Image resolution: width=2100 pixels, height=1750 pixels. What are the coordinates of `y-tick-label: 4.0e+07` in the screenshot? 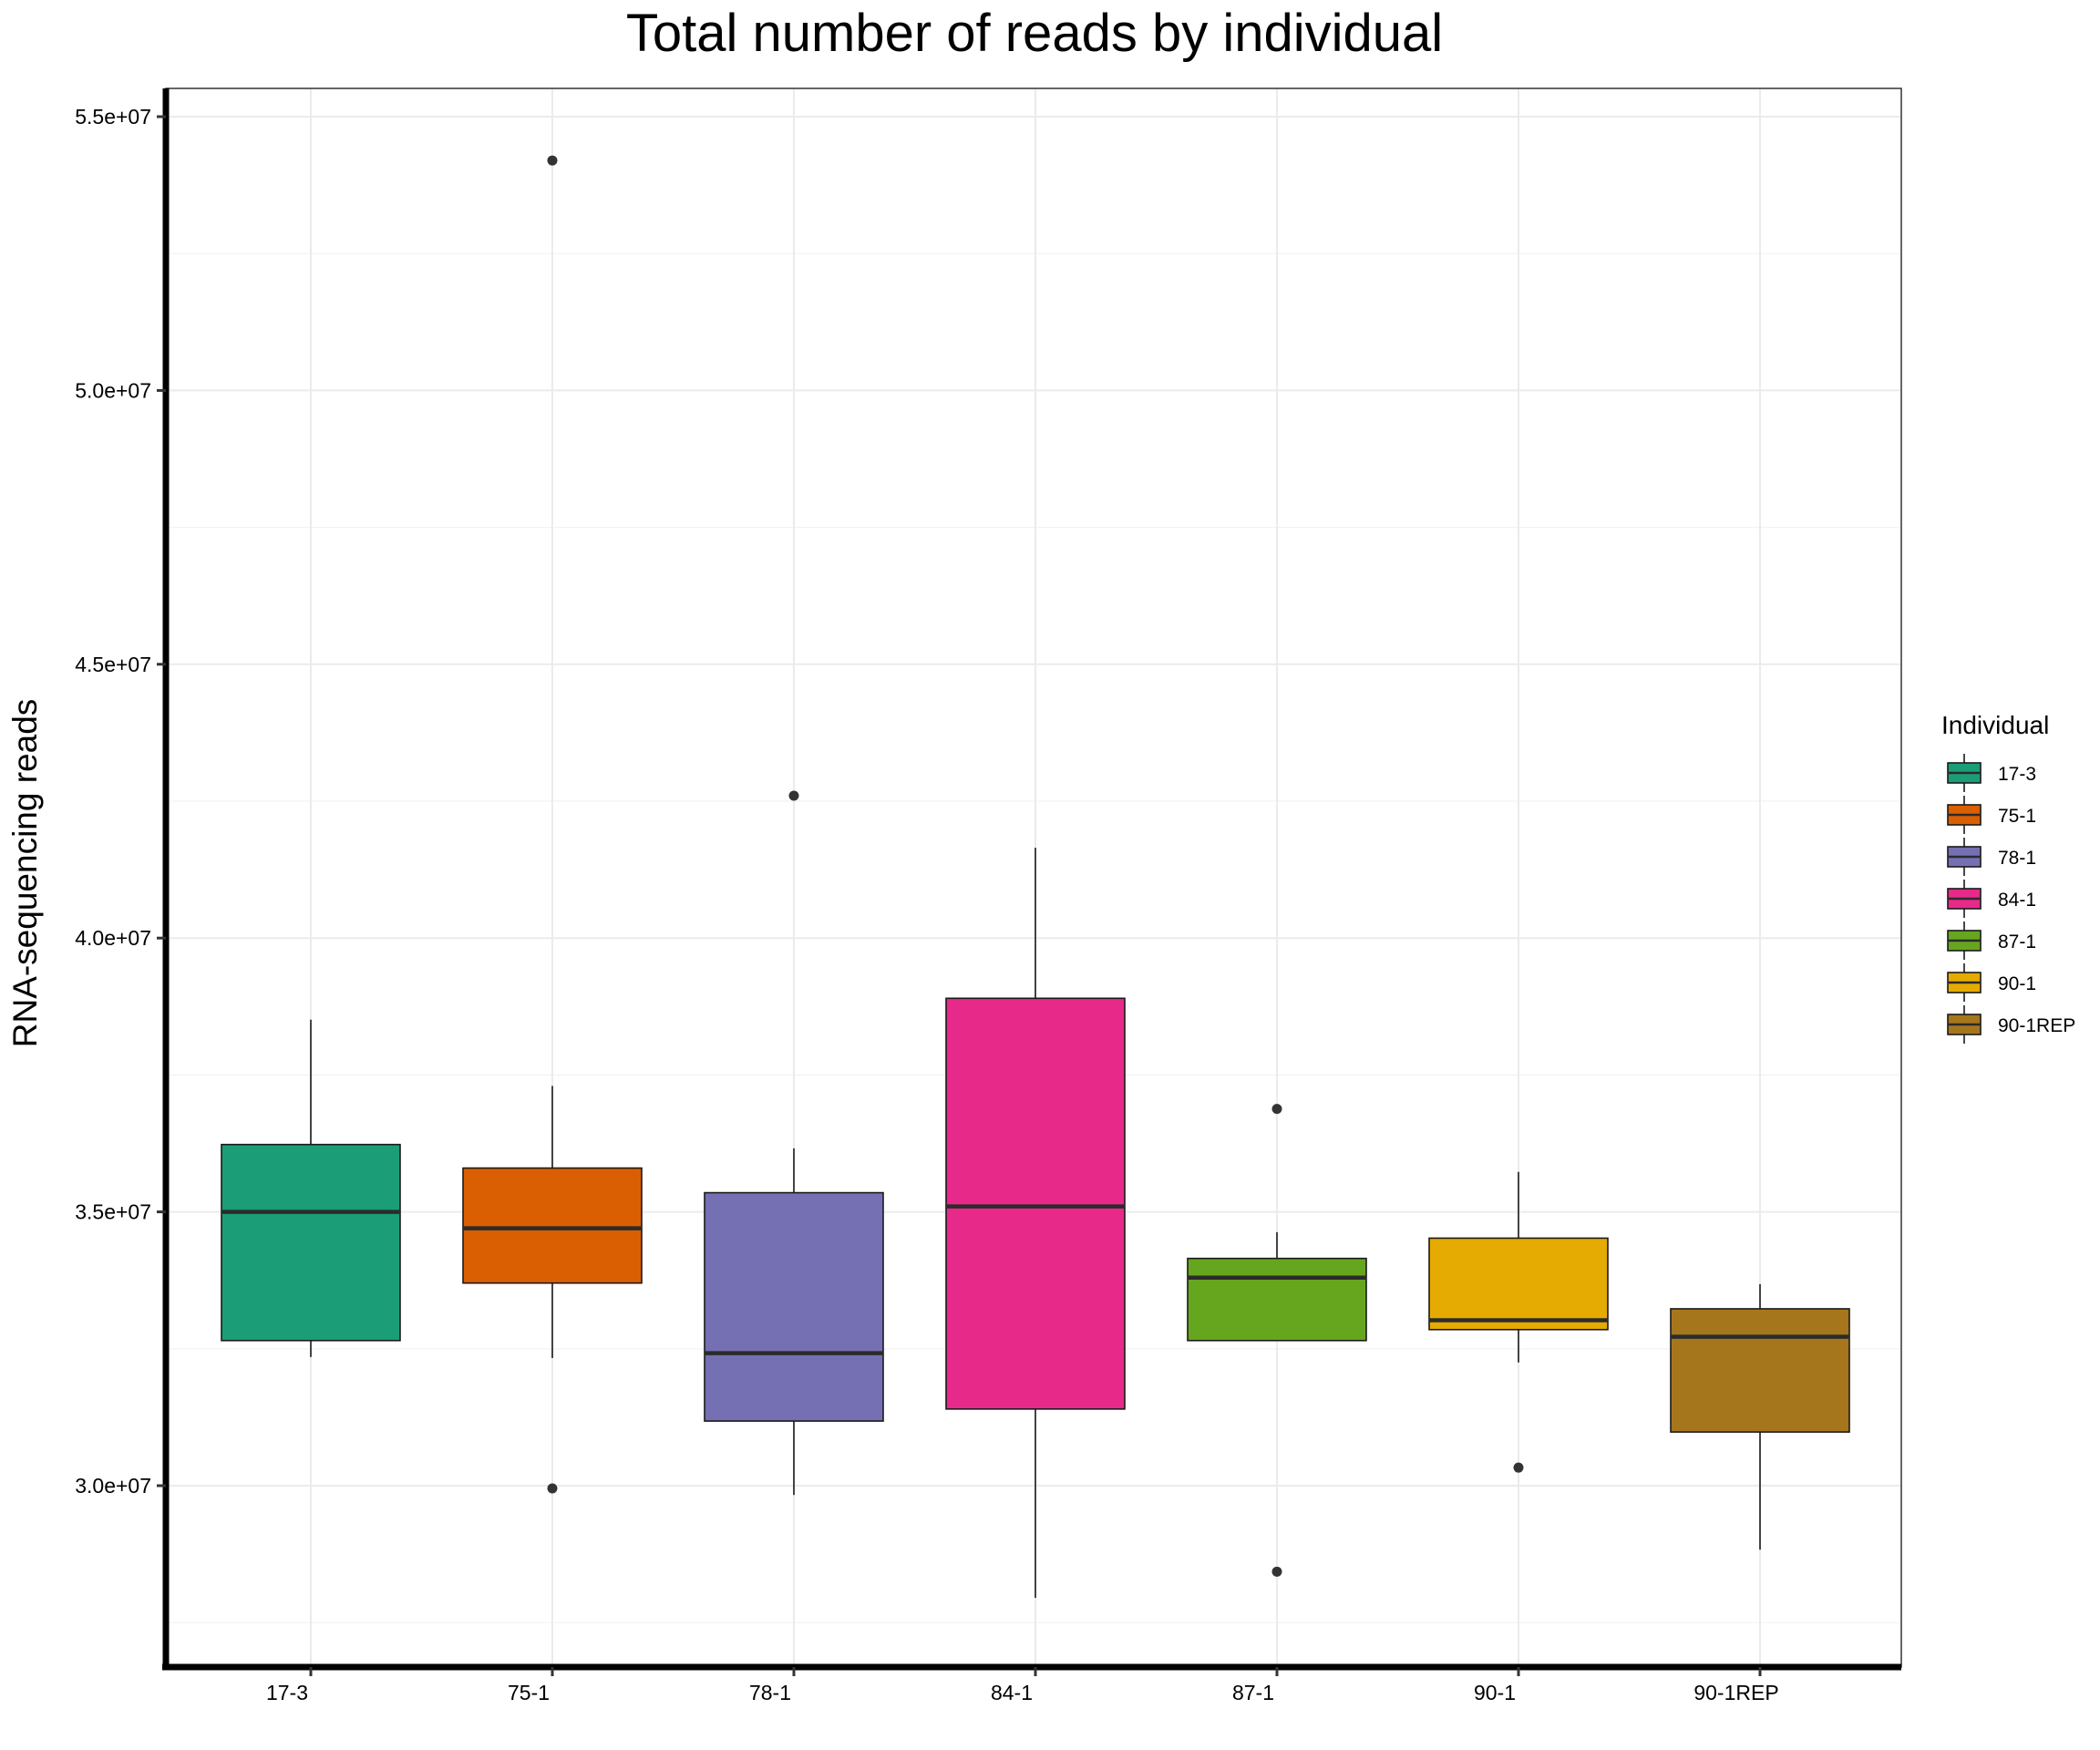 It's located at (113, 938).